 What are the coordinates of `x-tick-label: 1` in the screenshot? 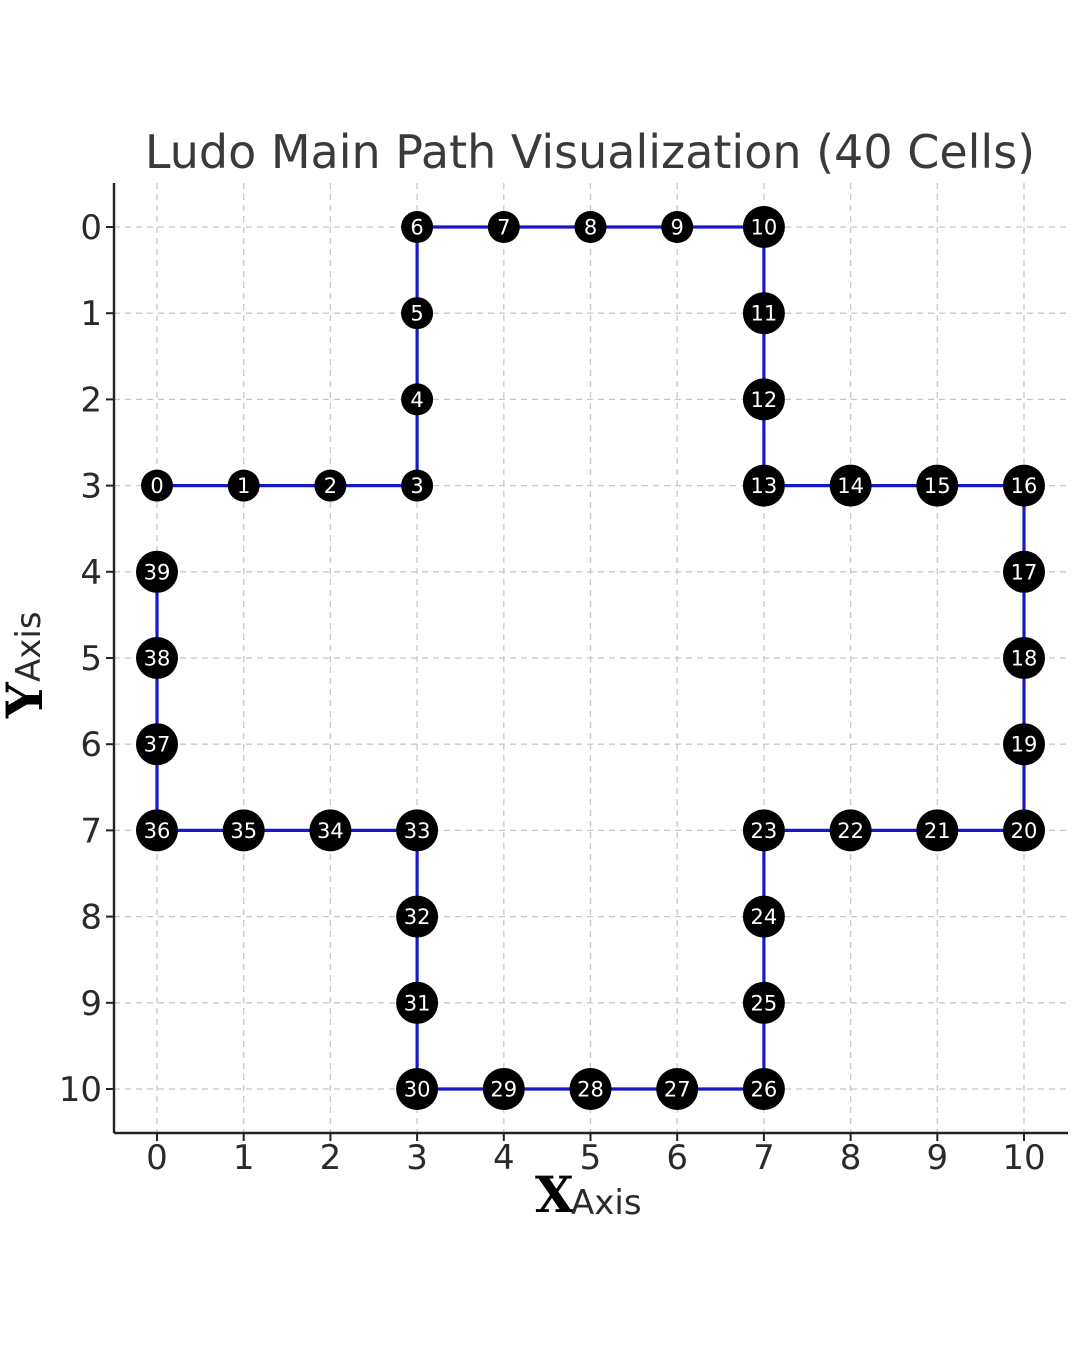 It's located at (244, 1158).